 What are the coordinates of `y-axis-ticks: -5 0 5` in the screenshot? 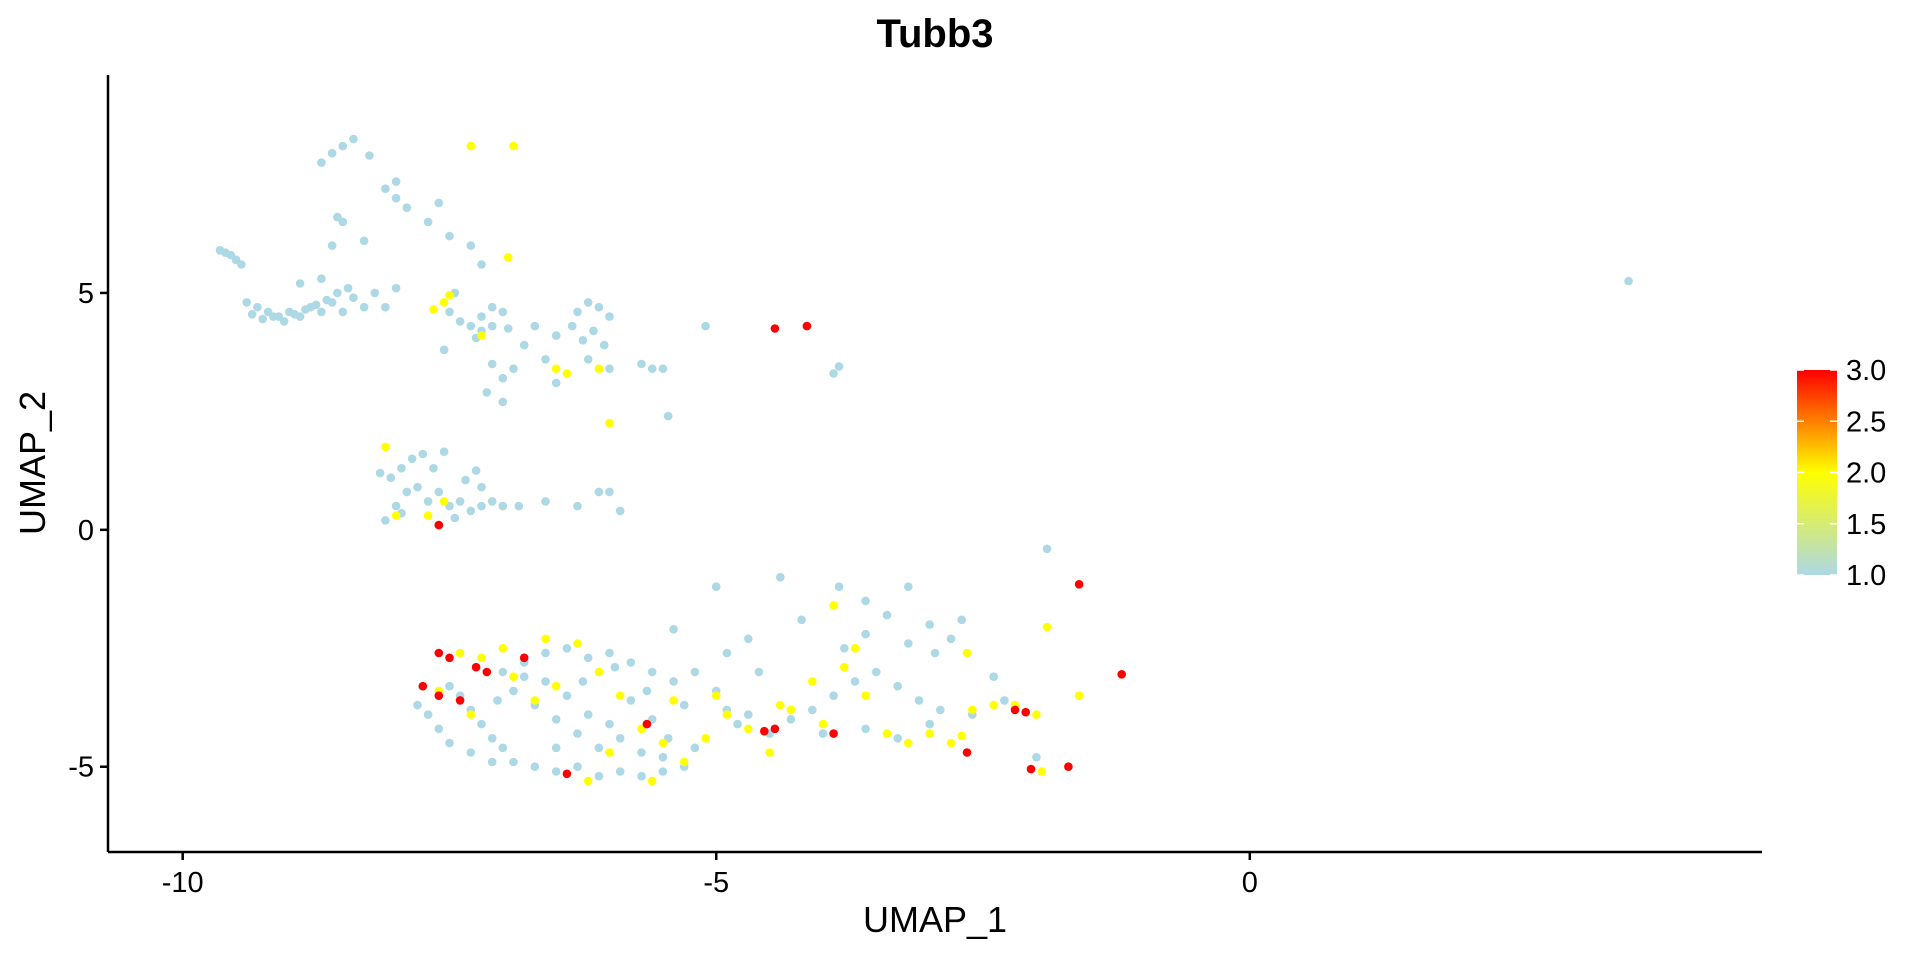 It's located at (88, 531).